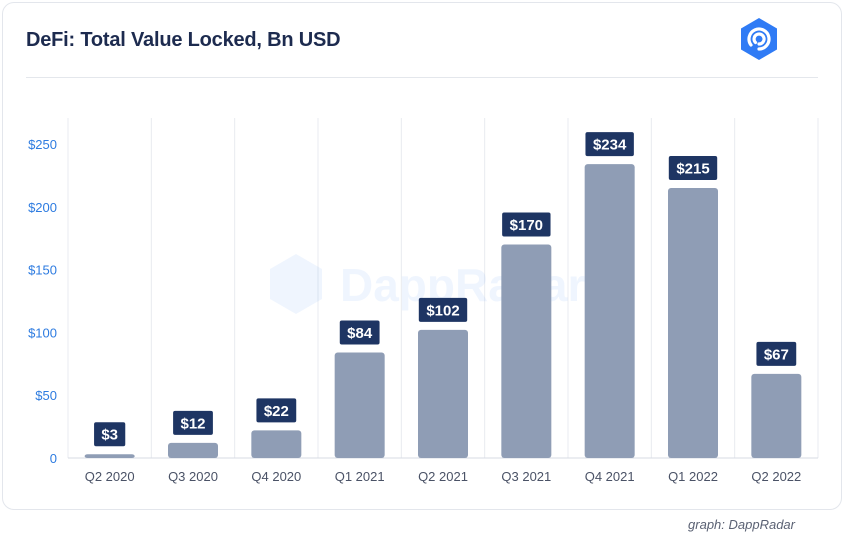 This screenshot has width=845, height=536. I want to click on data-label: $234, so click(610, 145).